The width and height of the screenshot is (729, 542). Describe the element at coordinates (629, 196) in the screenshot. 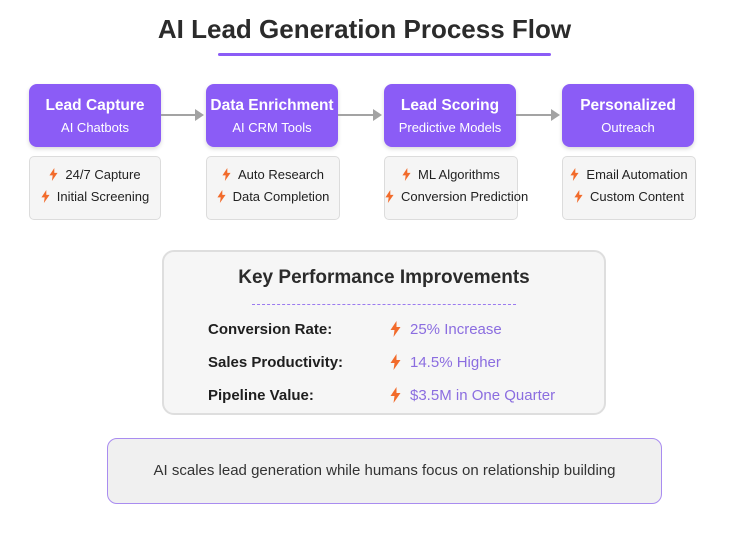

I see `feature-item: Custom Content` at that location.